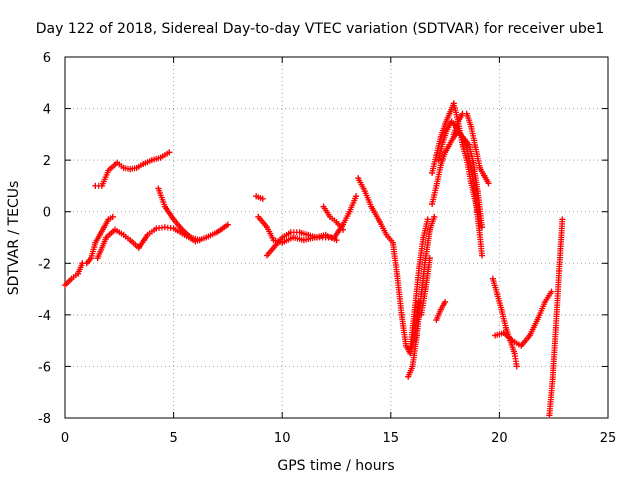 The height and width of the screenshot is (480, 640). I want to click on series-trace-g, so click(311, 226).